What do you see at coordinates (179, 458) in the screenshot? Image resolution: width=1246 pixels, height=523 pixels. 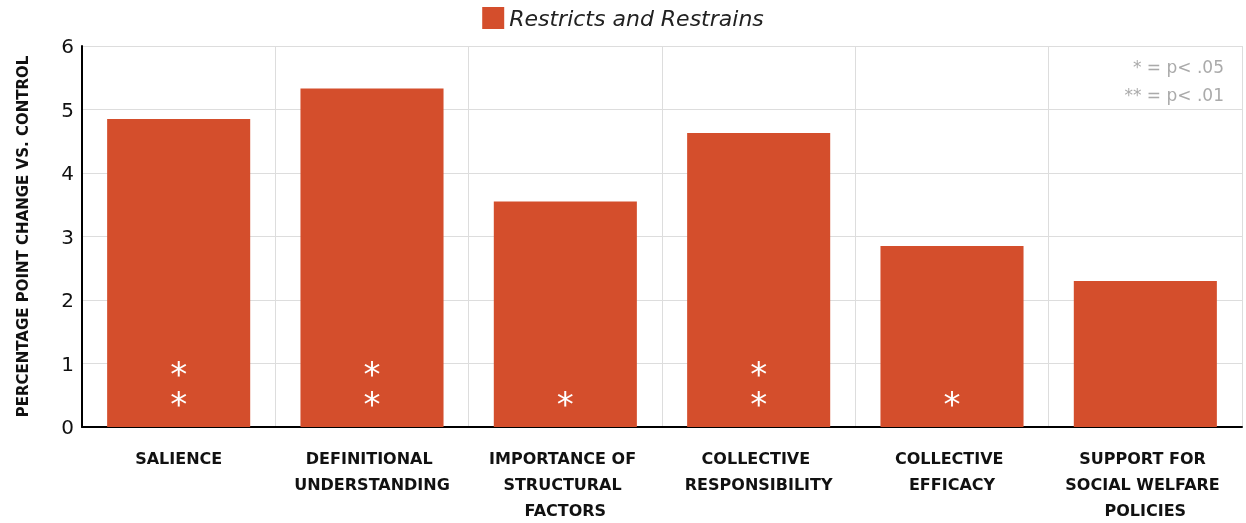 I see `x-tick-label: SALIENCE` at bounding box center [179, 458].